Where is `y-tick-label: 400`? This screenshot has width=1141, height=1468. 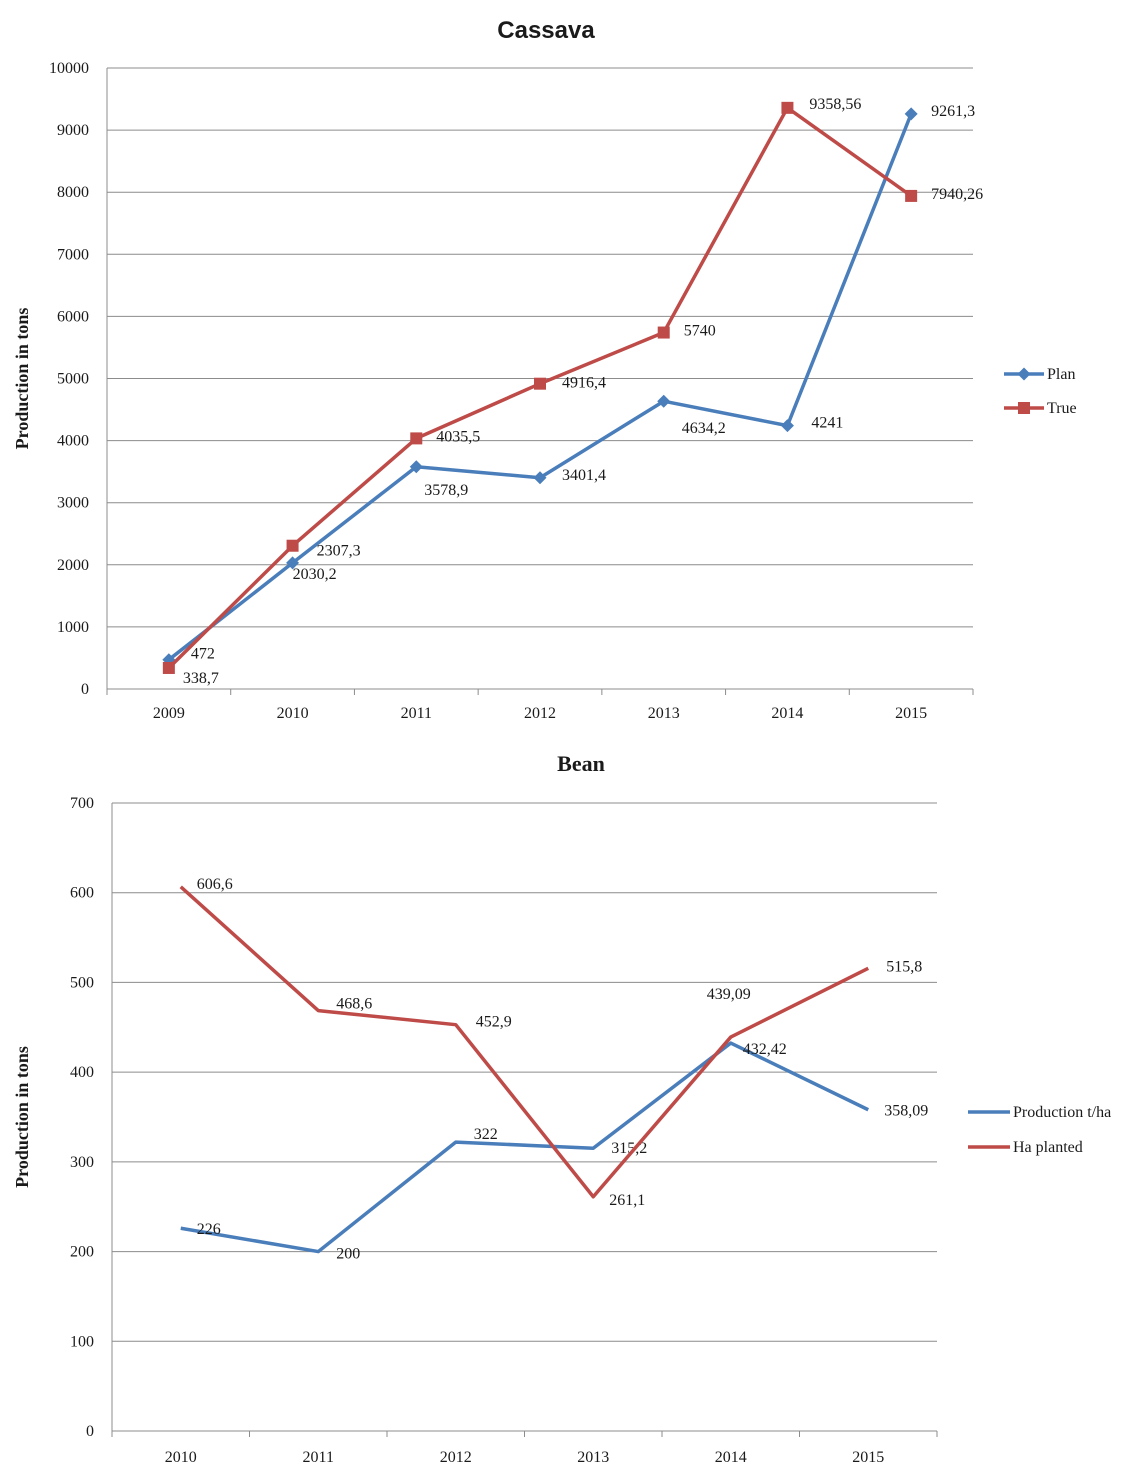 y-tick-label: 400 is located at coordinates (82, 1072).